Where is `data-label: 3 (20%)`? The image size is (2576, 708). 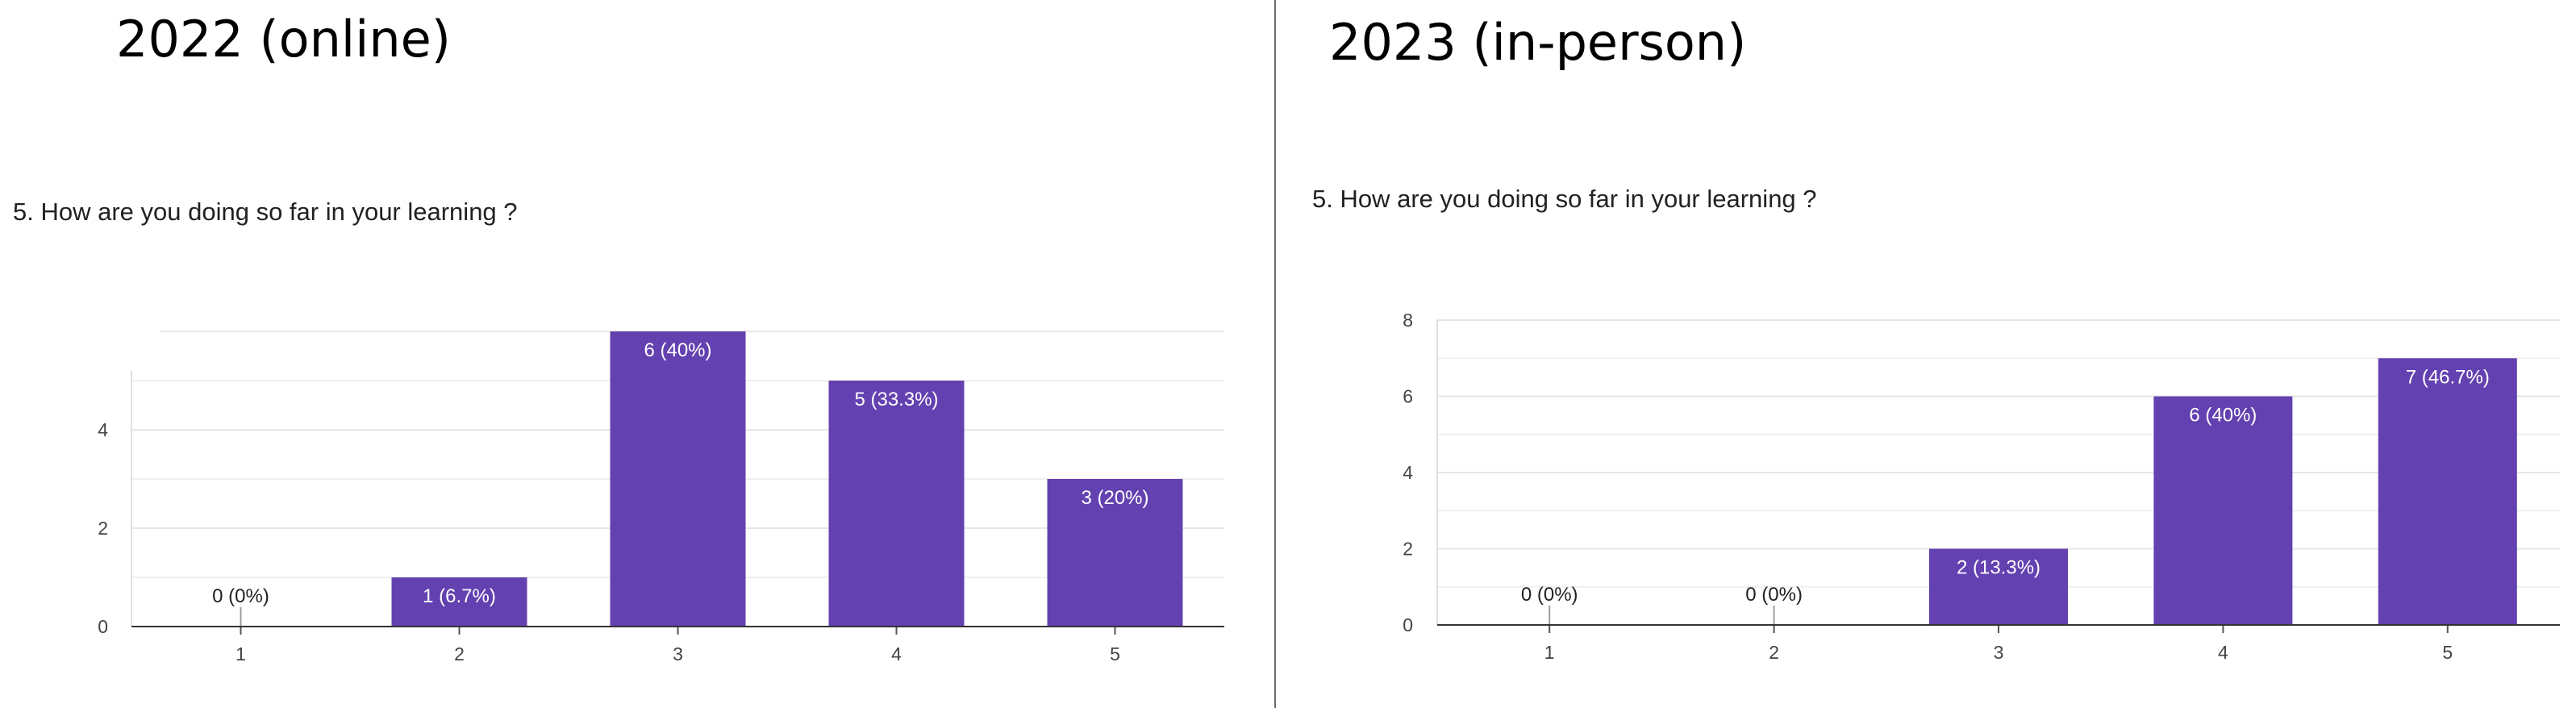 data-label: 3 (20%) is located at coordinates (1114, 498).